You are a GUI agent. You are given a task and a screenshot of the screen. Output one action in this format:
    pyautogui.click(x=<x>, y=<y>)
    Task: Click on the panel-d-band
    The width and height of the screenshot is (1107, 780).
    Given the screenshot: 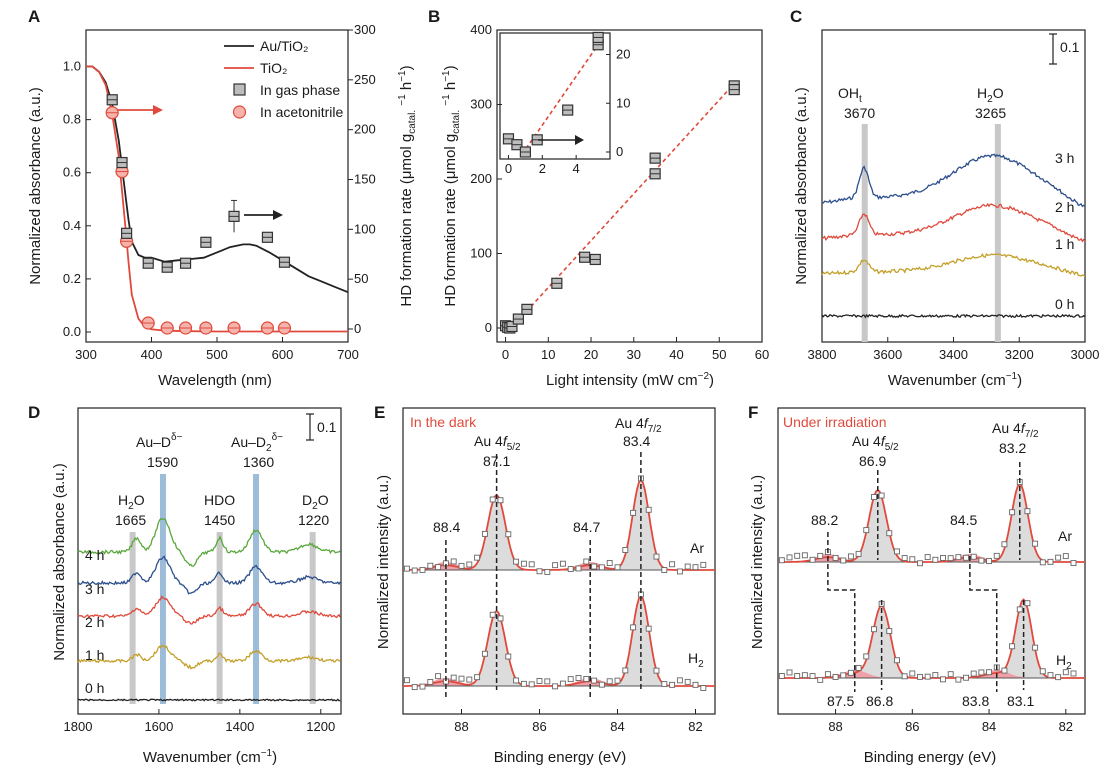 What is the action you would take?
    pyautogui.click(x=219, y=618)
    